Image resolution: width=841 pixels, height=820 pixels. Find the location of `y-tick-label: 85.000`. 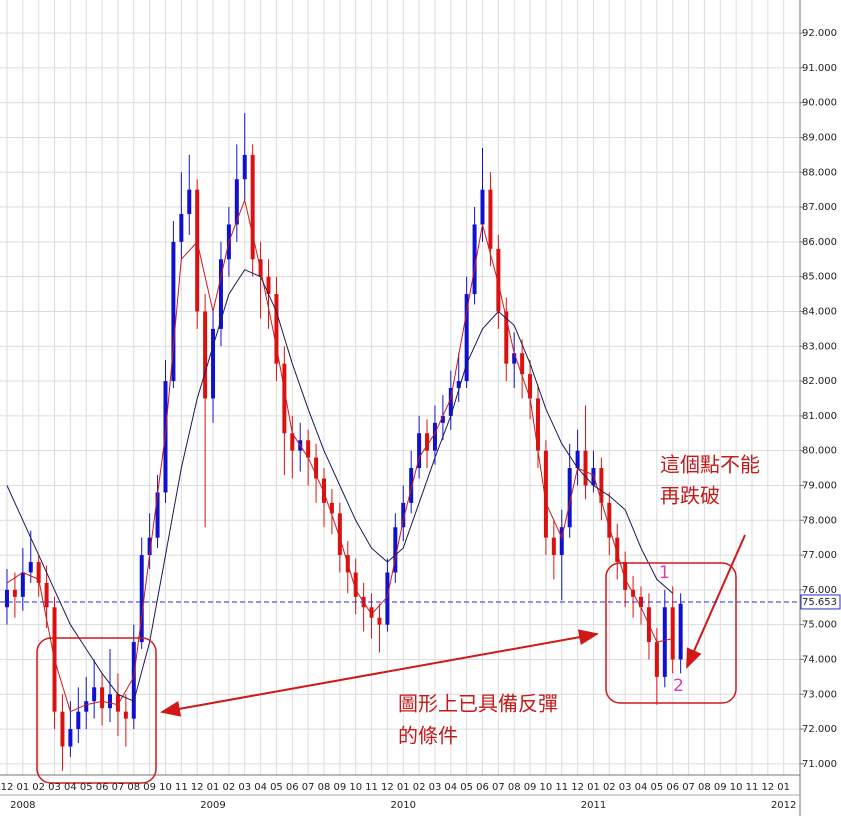

y-tick-label: 85.000 is located at coordinates (819, 277).